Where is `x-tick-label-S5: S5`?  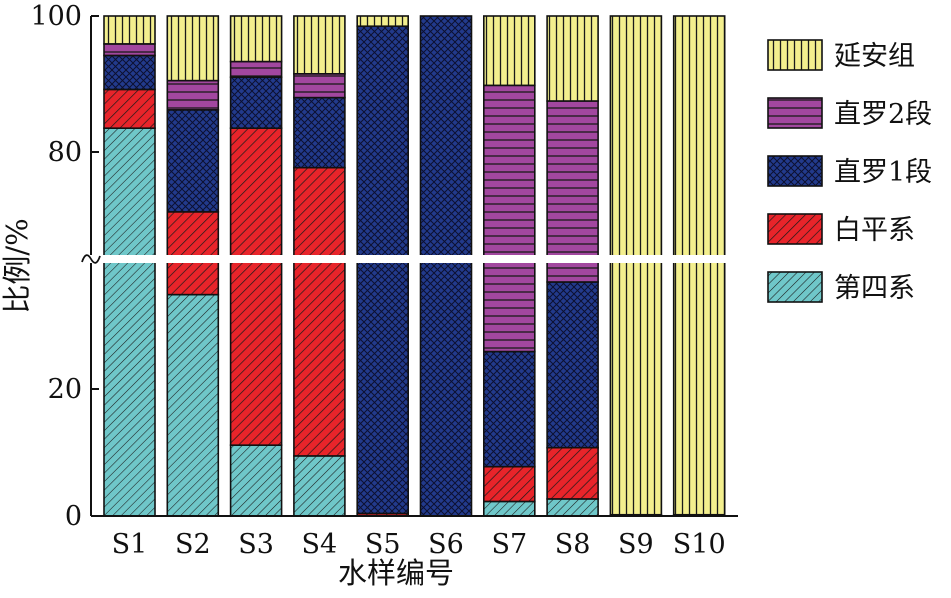 x-tick-label-S5: S5 is located at coordinates (383, 544).